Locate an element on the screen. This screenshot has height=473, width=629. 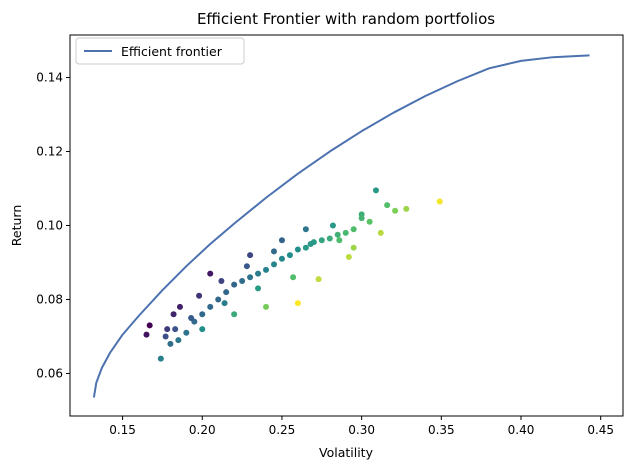
x-tick-label: 0.40 is located at coordinates (521, 430).